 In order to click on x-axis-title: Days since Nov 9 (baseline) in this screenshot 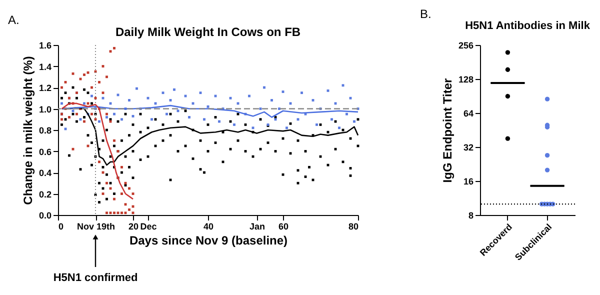, I will do `click(208, 241)`.